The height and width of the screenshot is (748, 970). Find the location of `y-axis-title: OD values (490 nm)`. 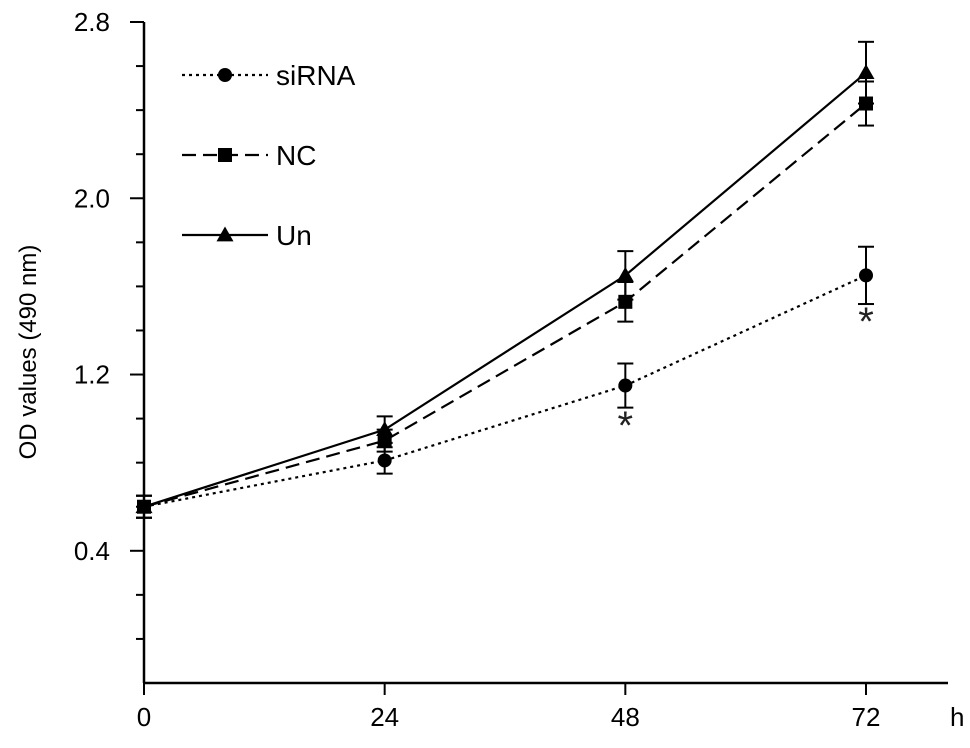

y-axis-title: OD values (490 nm) is located at coordinates (28, 352).